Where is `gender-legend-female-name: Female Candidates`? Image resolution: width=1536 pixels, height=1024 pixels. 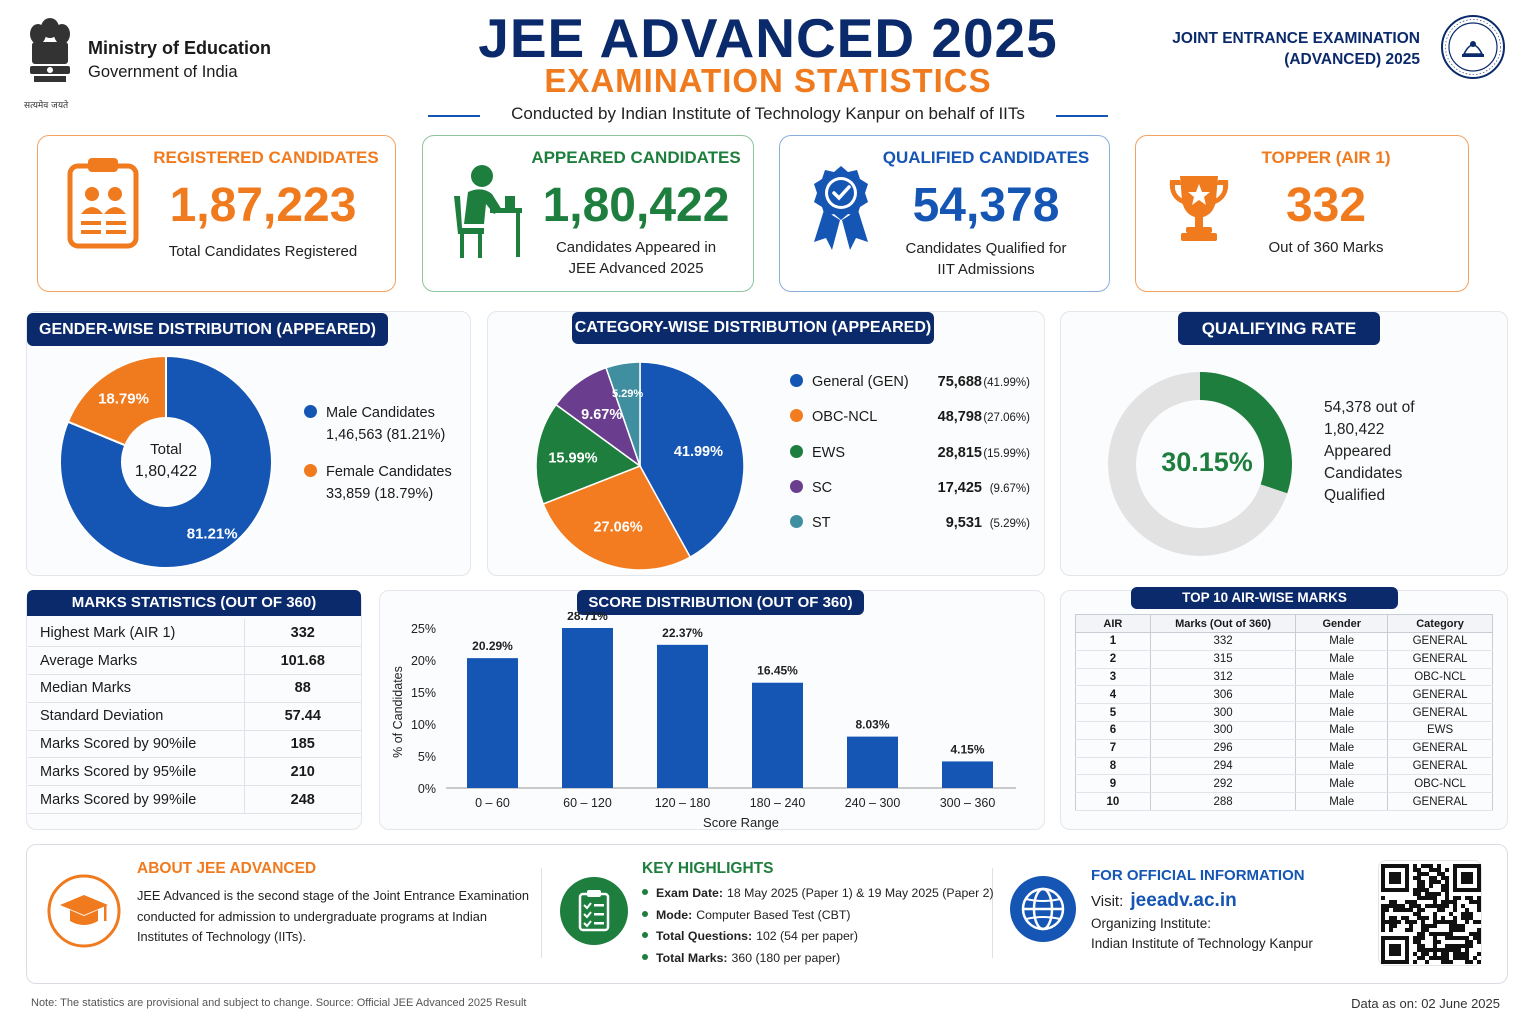
gender-legend-female-name: Female Candidates is located at coordinates (389, 472).